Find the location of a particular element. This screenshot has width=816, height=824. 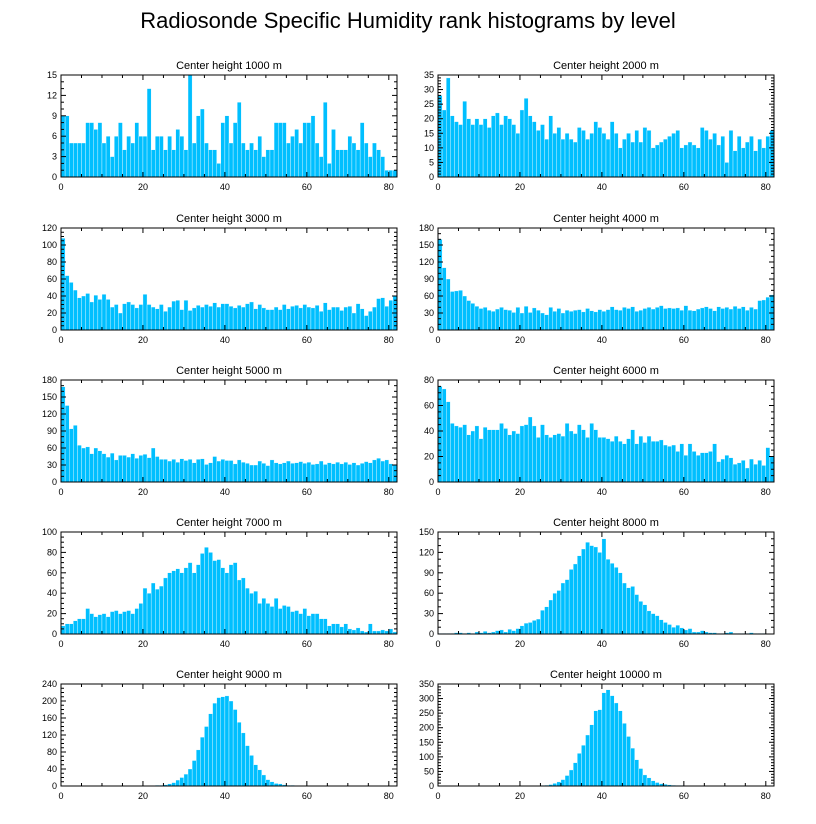

y-tick-label: 35 is located at coordinates (429, 75).